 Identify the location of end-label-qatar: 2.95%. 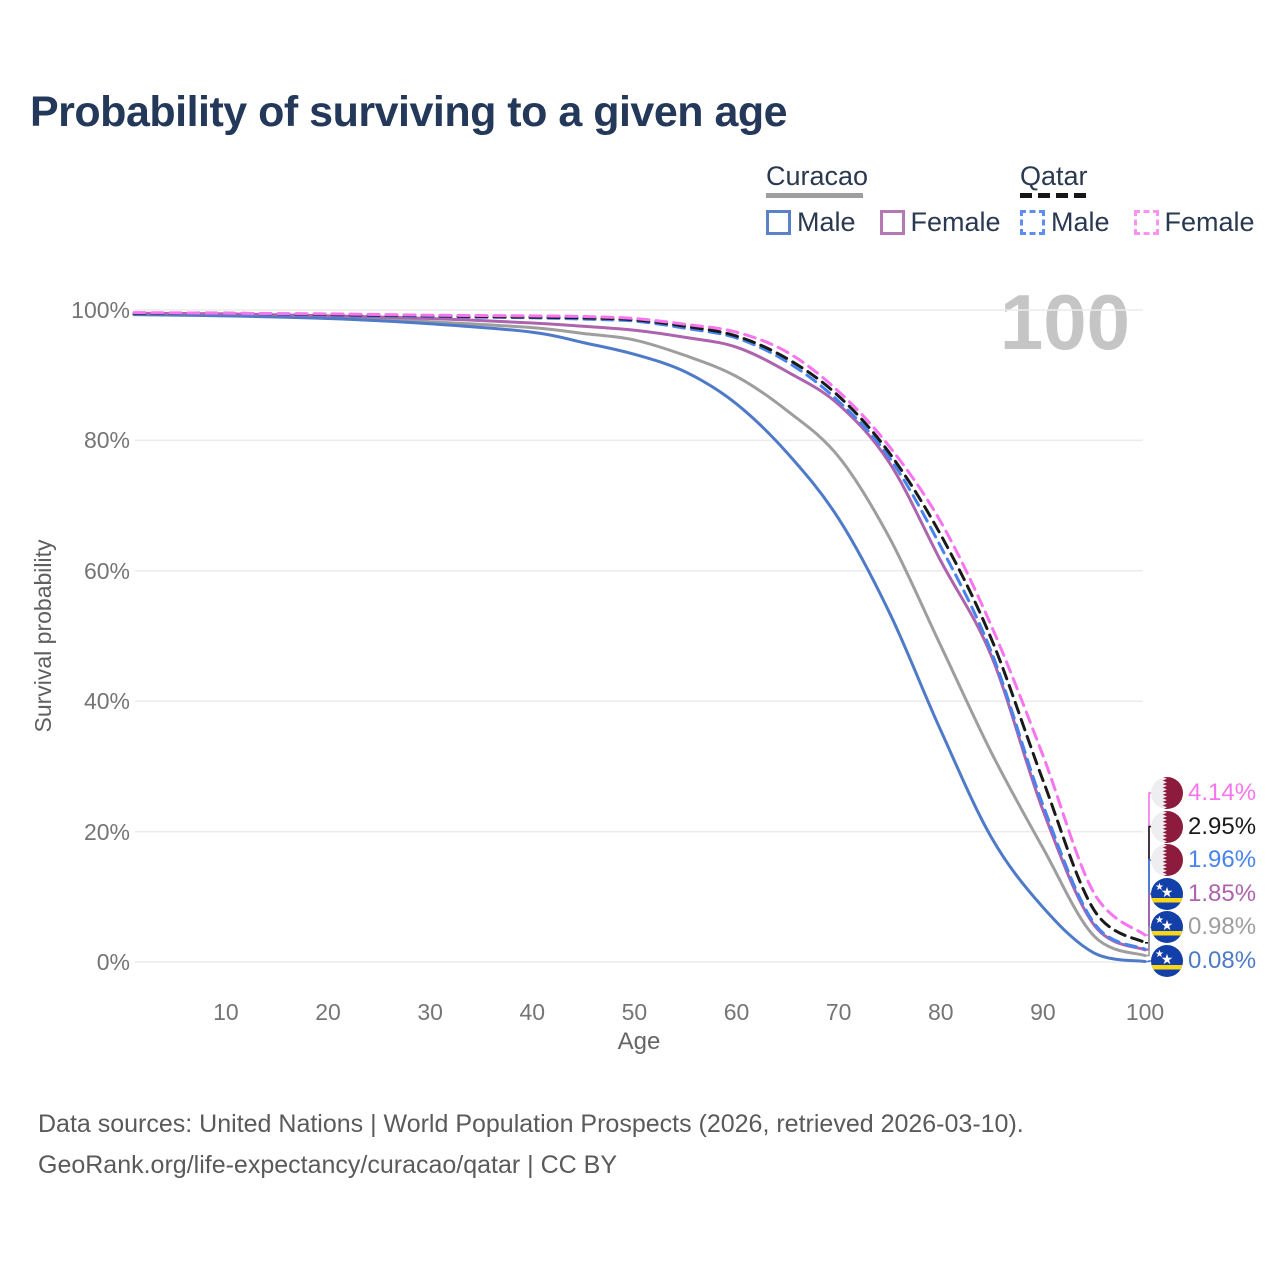
(1203, 827).